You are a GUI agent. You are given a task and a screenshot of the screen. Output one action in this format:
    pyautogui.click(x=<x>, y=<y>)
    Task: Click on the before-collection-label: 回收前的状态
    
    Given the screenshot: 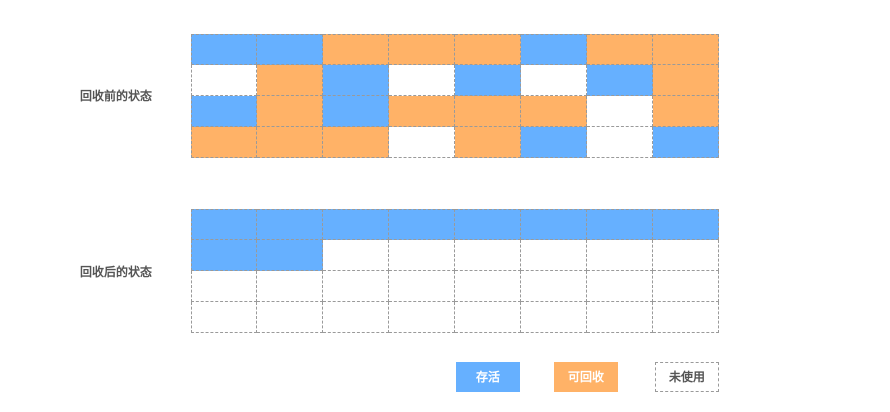 What is the action you would take?
    pyautogui.click(x=116, y=96)
    